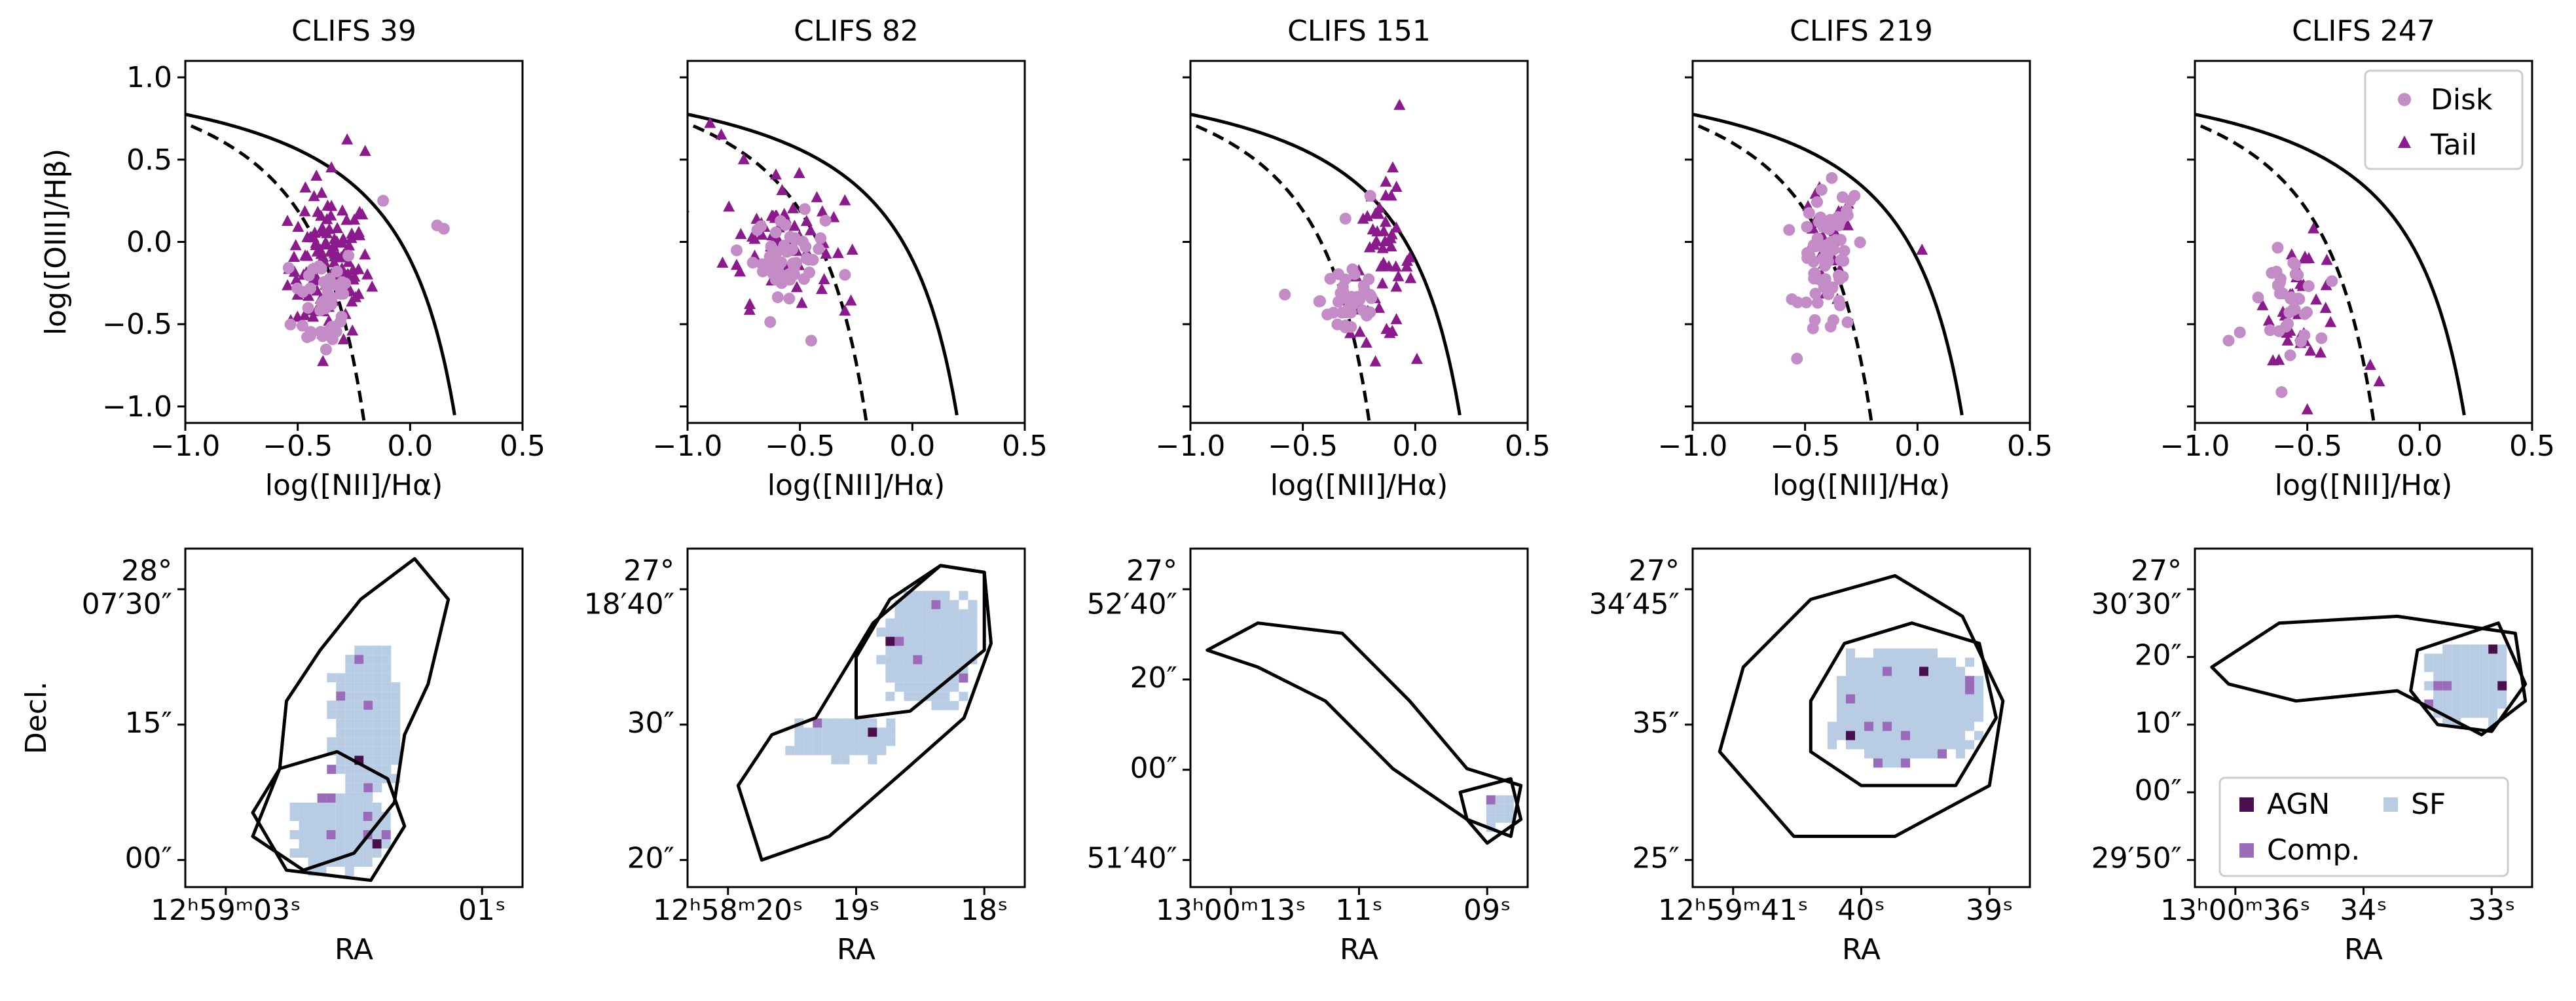 This screenshot has width=2576, height=1001. What do you see at coordinates (1828, 267) in the screenshot?
I see `bpt-plot-area` at bounding box center [1828, 267].